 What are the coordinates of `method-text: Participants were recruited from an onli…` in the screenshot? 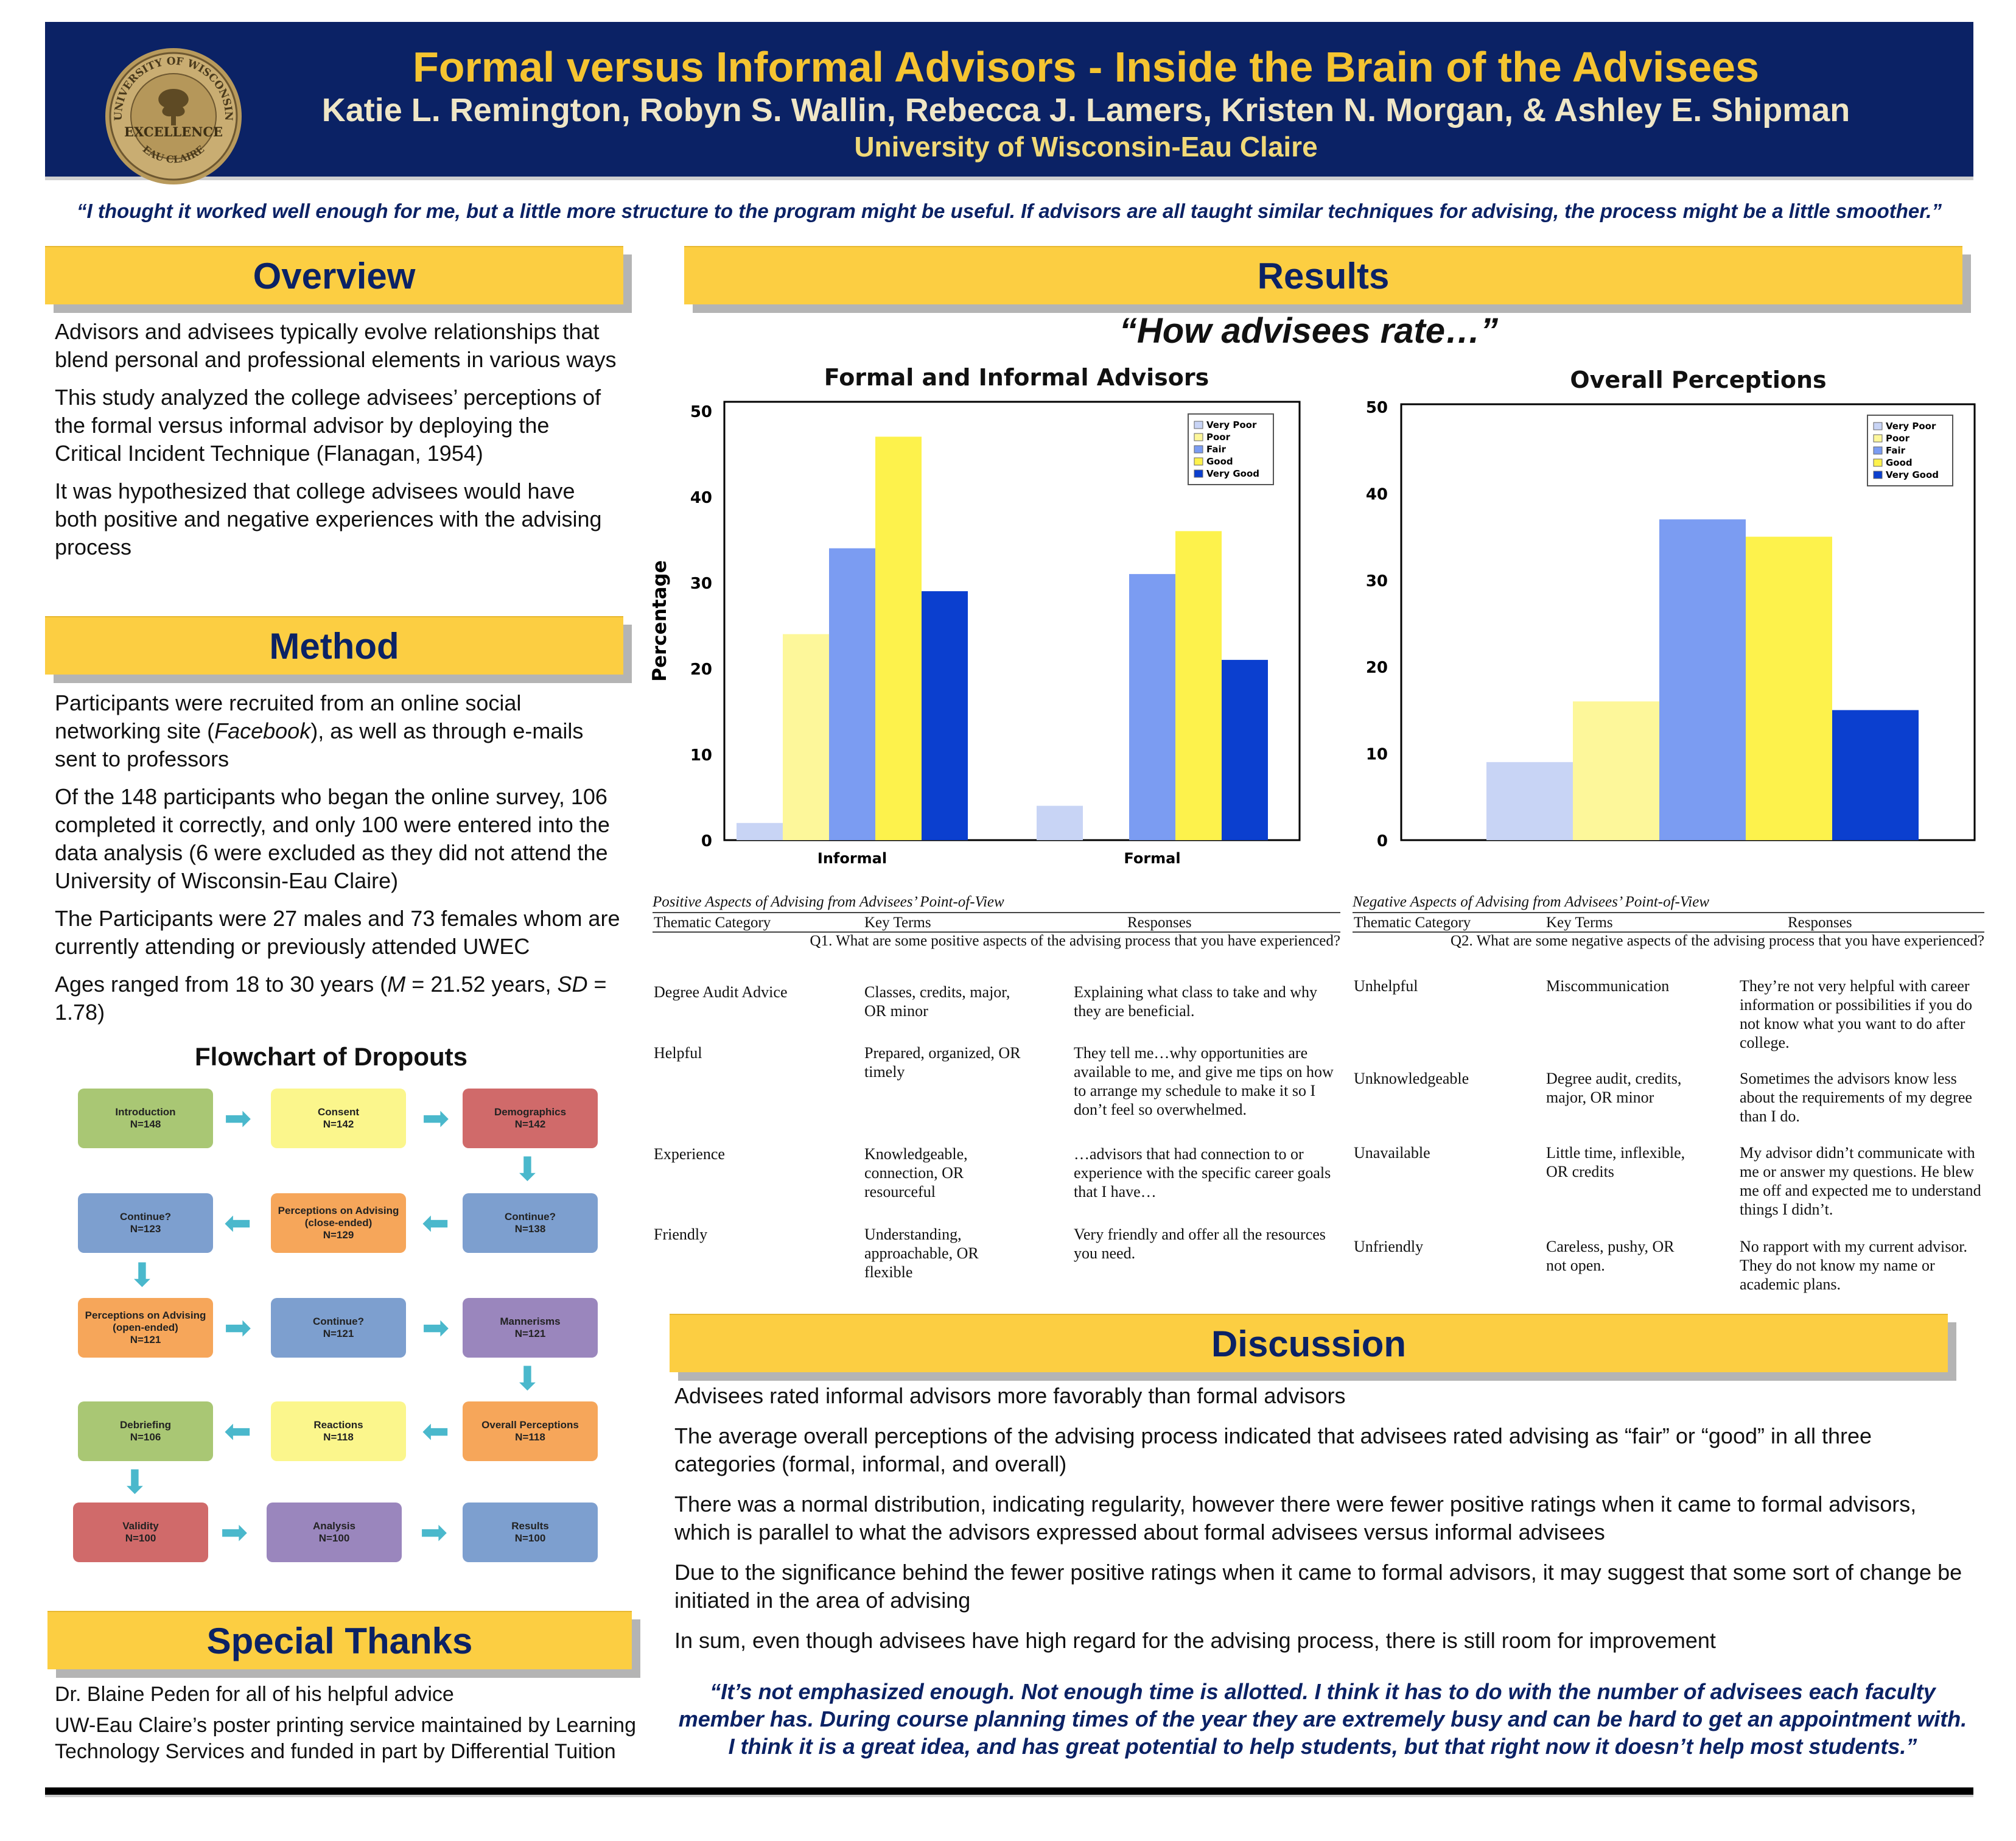 It's located at (338, 862).